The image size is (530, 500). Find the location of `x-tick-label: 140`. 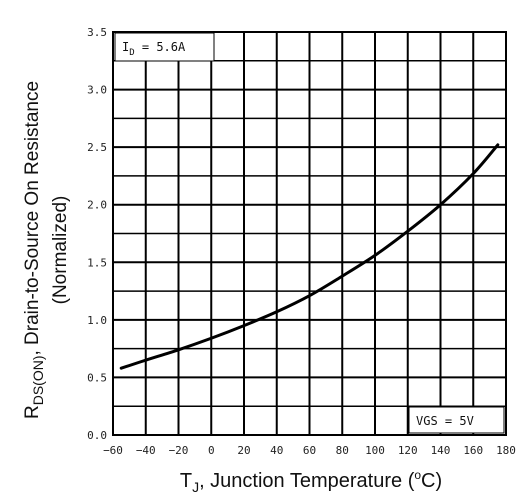

x-tick-label: 140 is located at coordinates (441, 450).